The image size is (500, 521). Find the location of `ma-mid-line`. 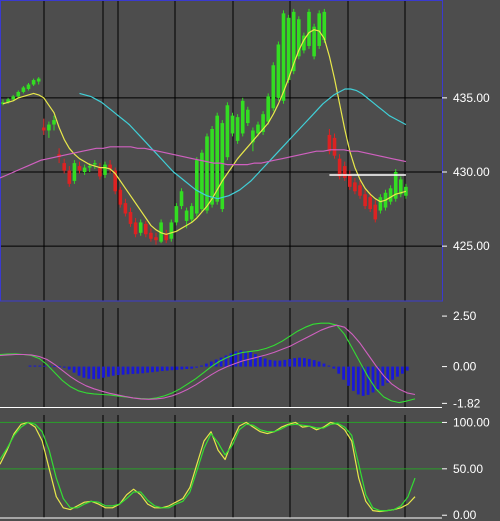

ma-mid-line is located at coordinates (243, 144).